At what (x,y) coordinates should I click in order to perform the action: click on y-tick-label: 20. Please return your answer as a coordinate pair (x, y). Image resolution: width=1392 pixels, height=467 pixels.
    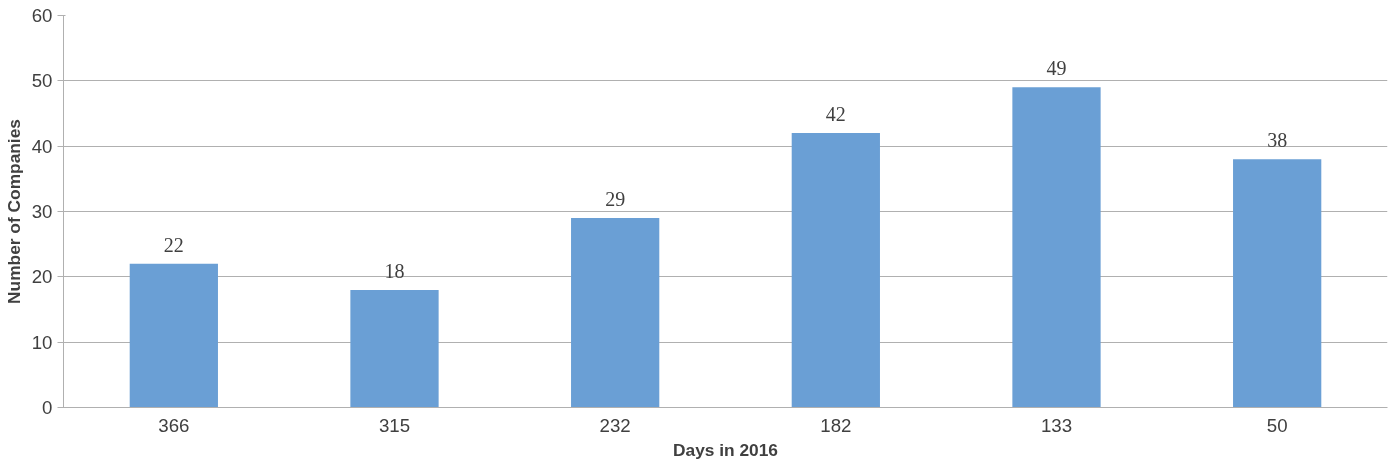
    Looking at the image, I should click on (42, 277).